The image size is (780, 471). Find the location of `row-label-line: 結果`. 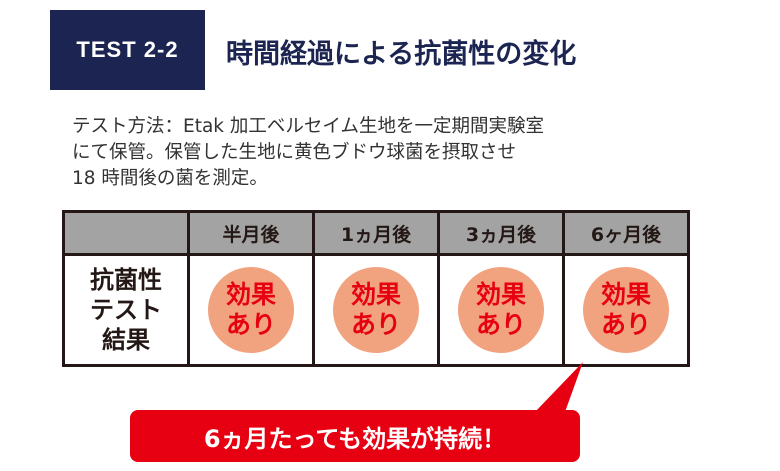

row-label-line: 結果 is located at coordinates (126, 340).